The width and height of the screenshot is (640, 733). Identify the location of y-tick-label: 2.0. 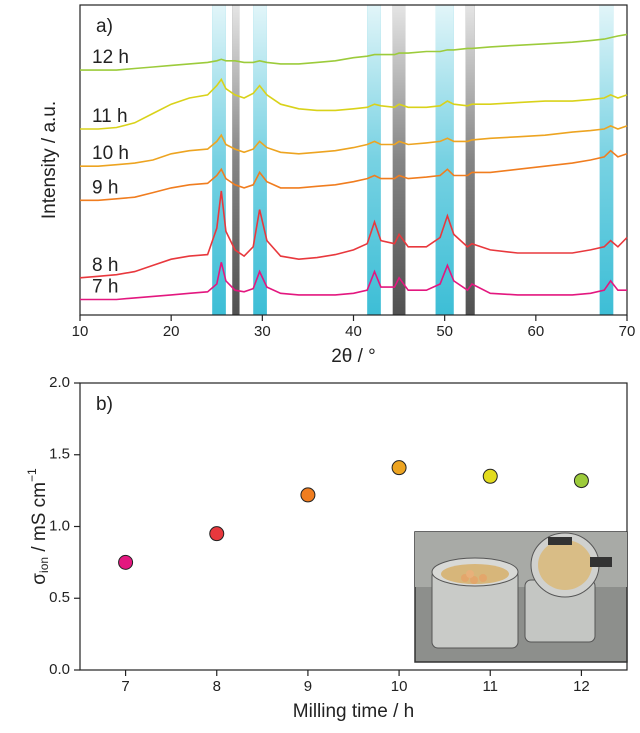
(59, 382).